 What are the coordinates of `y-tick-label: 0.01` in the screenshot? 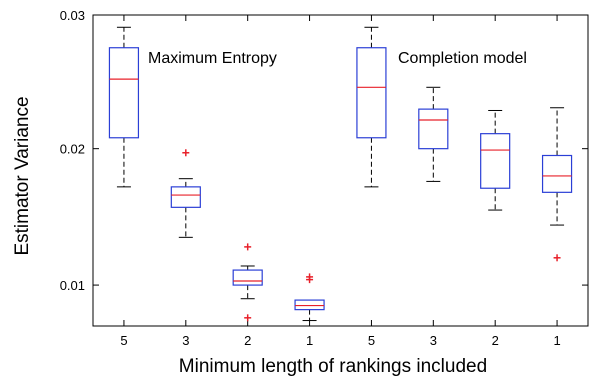 It's located at (72, 285).